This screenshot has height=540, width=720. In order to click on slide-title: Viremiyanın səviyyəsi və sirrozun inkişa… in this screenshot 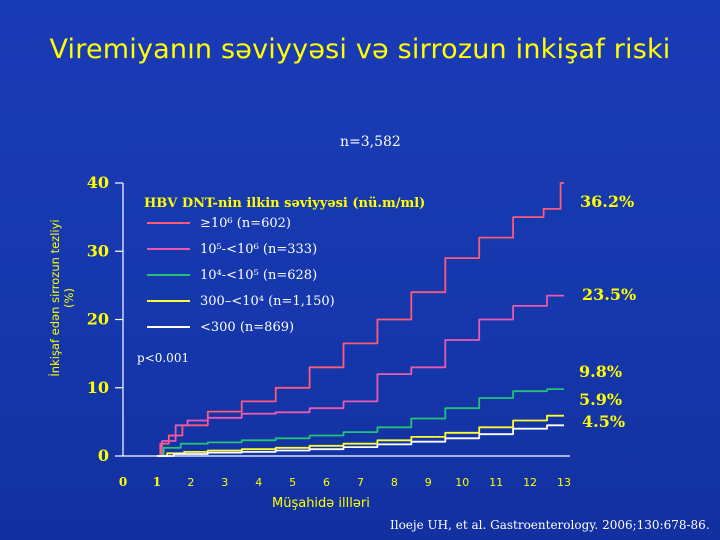, I will do `click(360, 49)`.